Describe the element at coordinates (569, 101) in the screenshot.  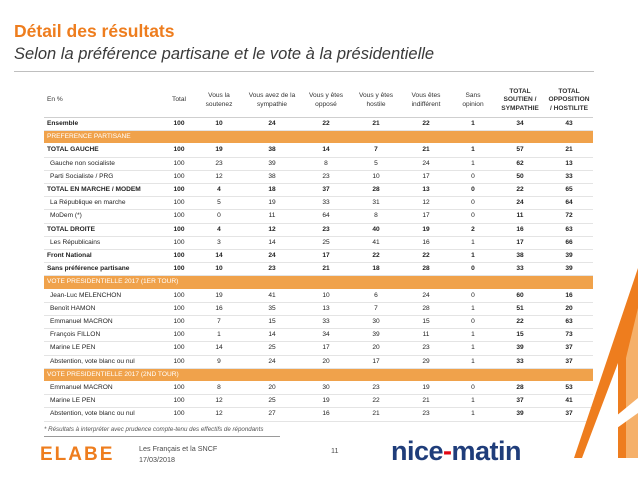
I see `column-header: TOTAL OPPOSITION / HOSTILITE` at that location.